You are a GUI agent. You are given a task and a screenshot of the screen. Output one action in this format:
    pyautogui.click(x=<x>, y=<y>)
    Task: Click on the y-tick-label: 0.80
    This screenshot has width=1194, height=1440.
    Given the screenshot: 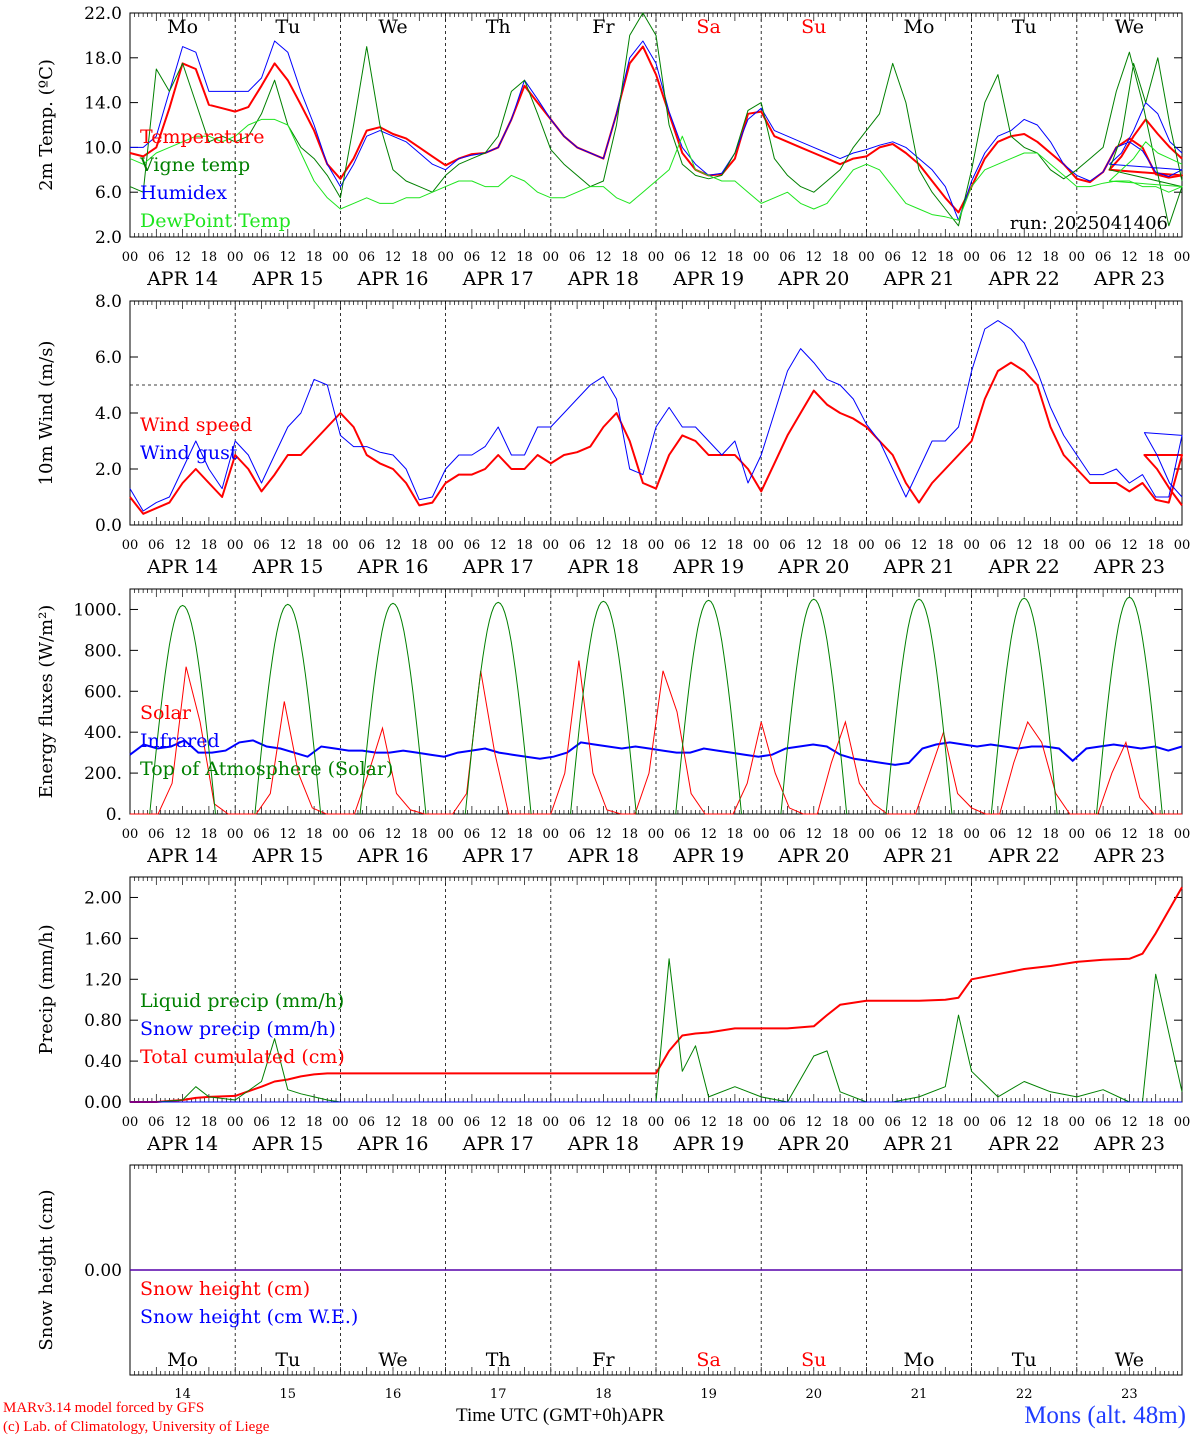 What is the action you would take?
    pyautogui.click(x=103, y=1021)
    